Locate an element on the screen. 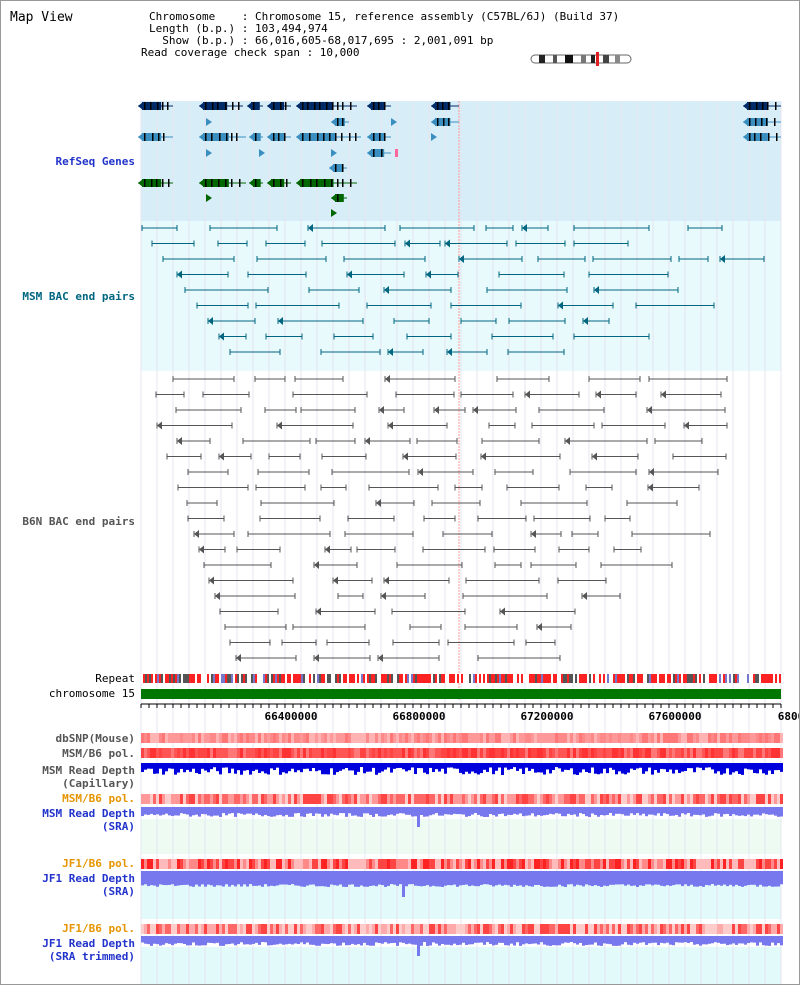  track-label-b6n-bac: B6N BAC end pairs is located at coordinates (78, 521).